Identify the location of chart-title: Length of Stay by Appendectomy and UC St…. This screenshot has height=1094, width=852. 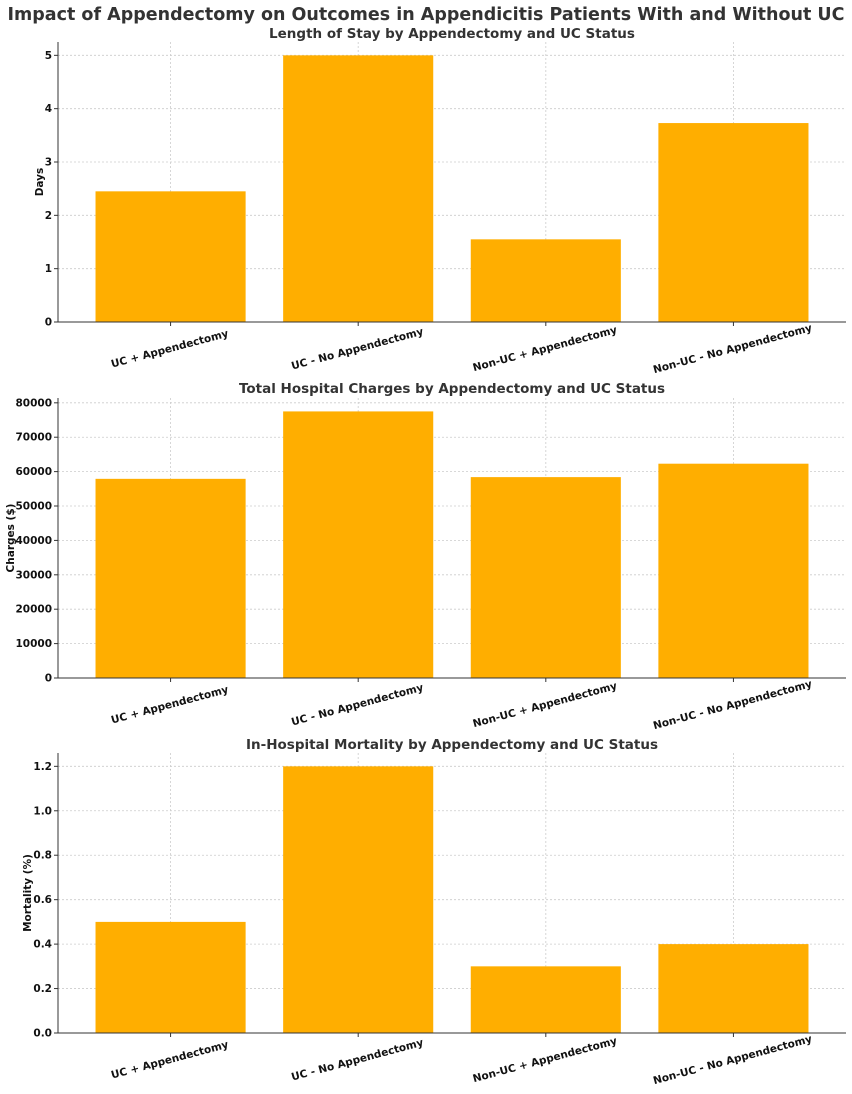
(452, 34).